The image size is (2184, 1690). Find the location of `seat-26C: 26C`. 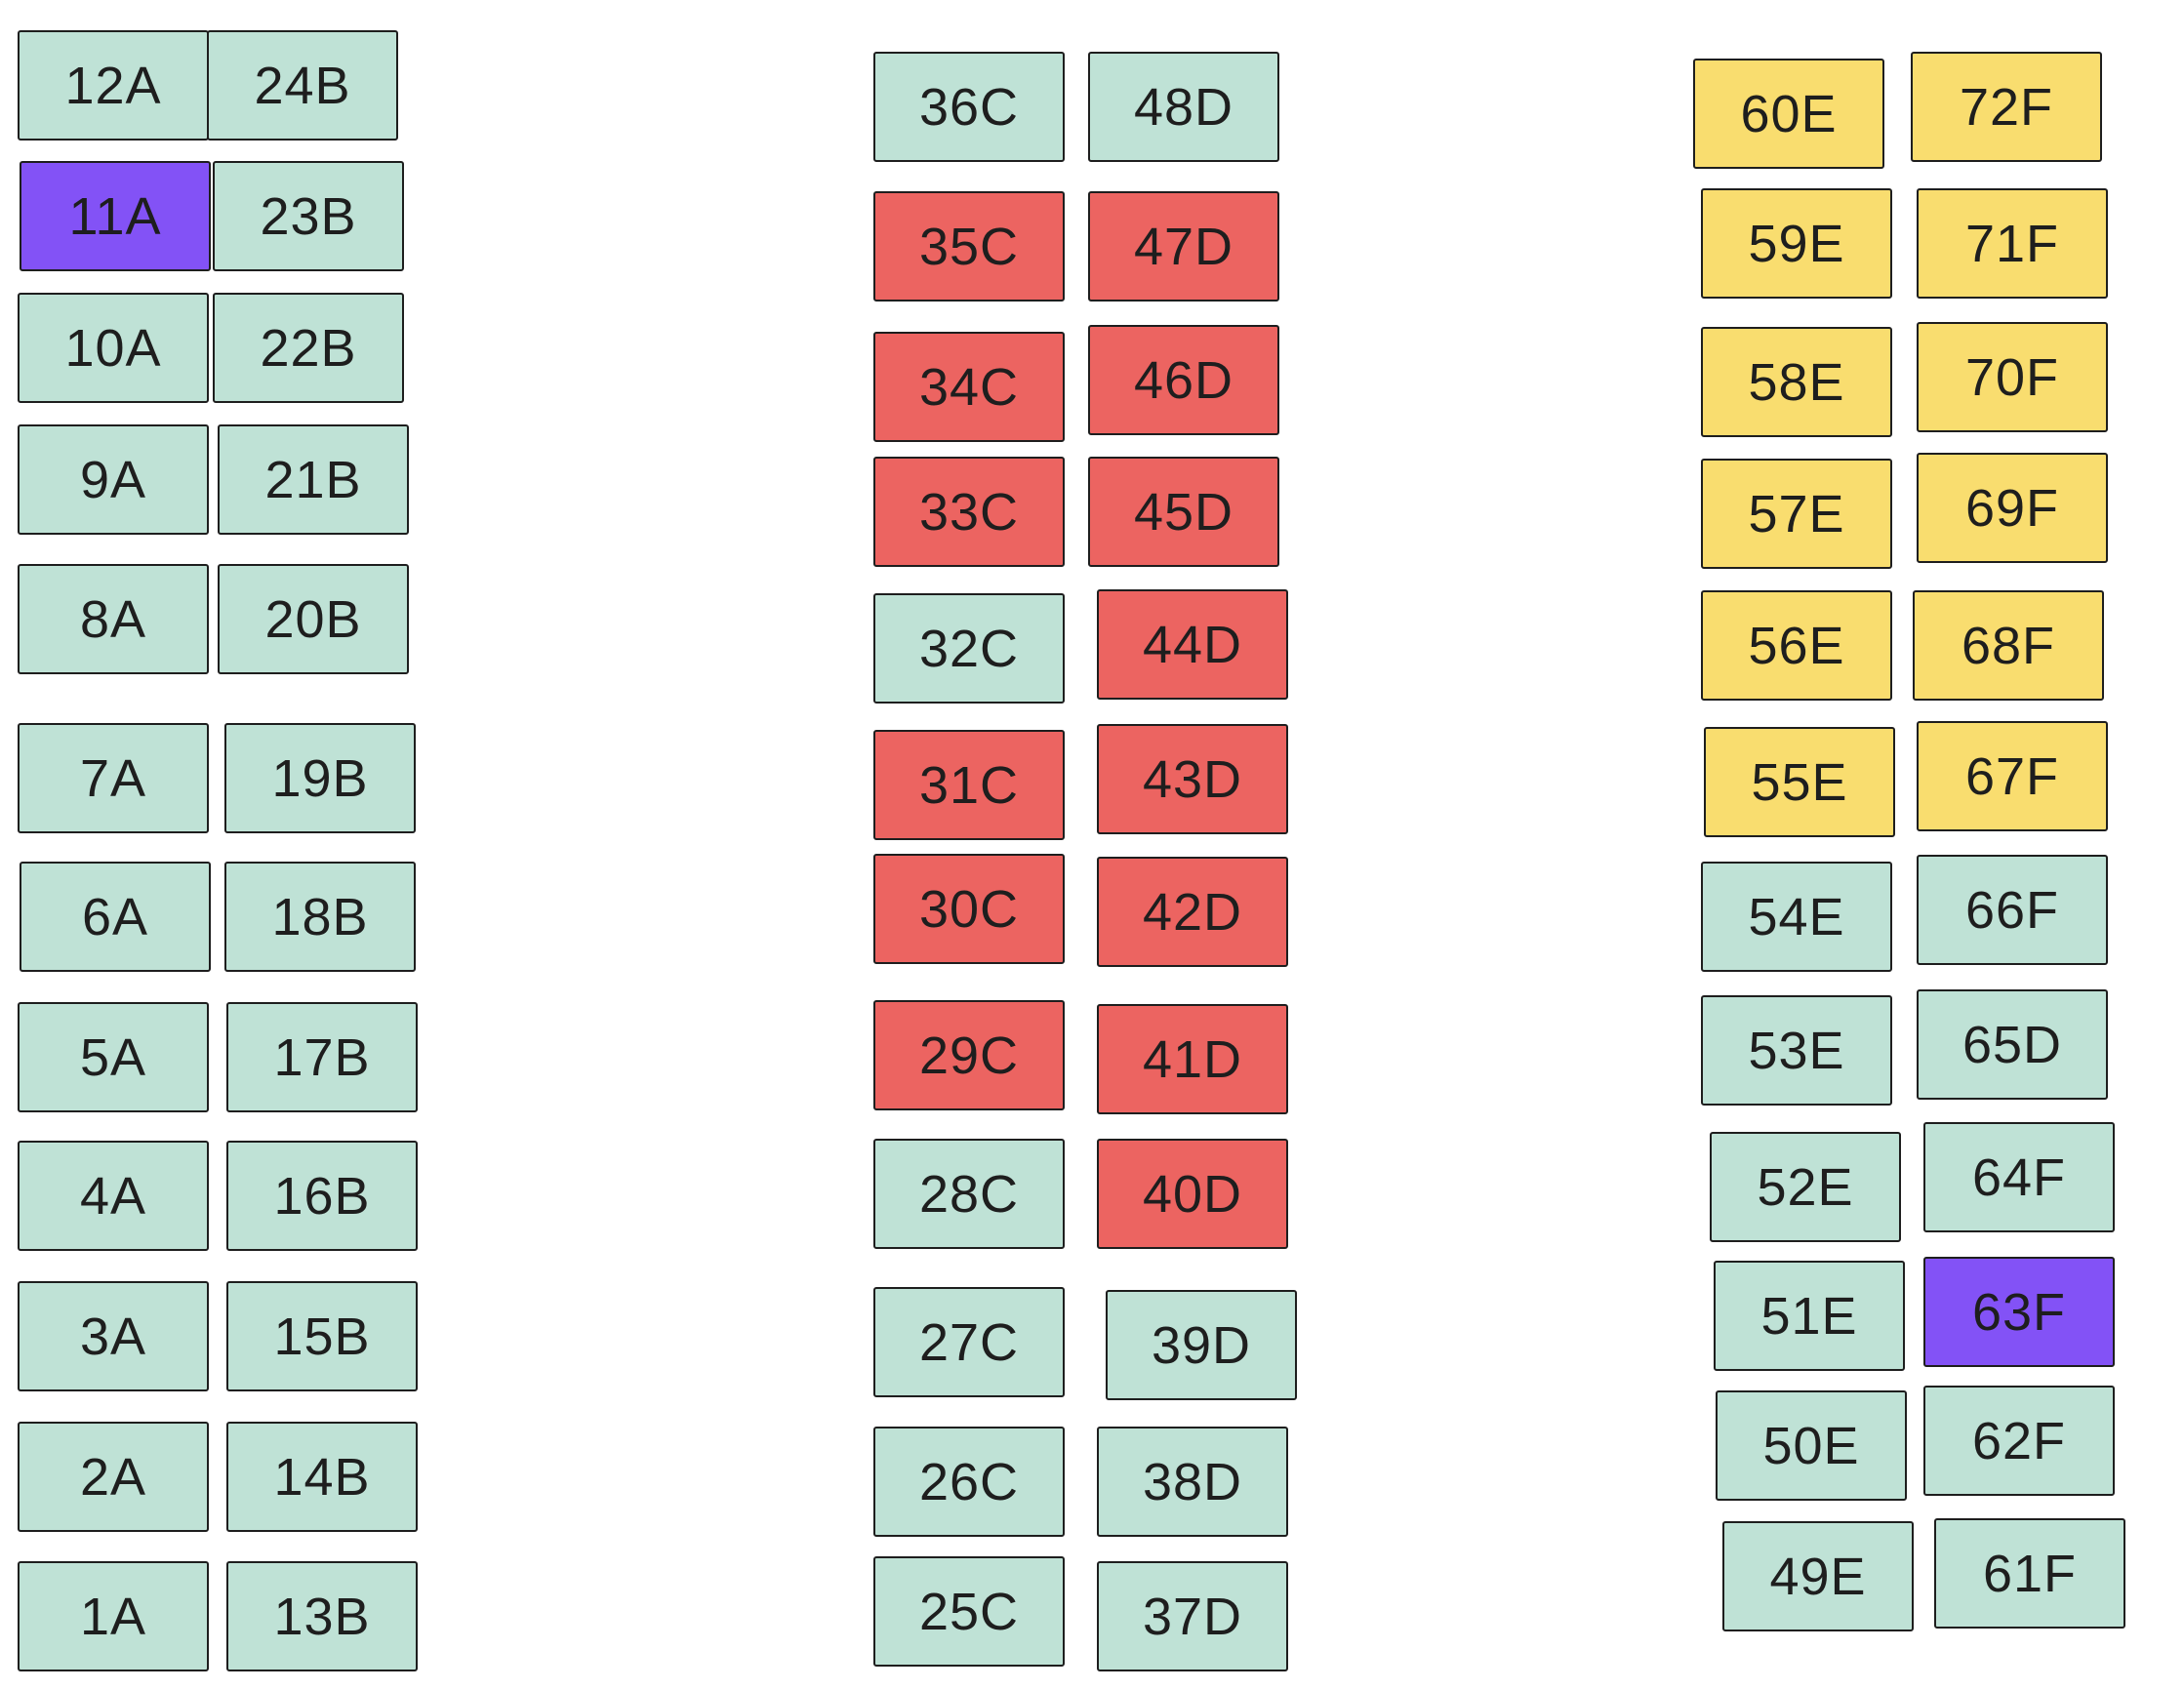

seat-26C: 26C is located at coordinates (969, 1482).